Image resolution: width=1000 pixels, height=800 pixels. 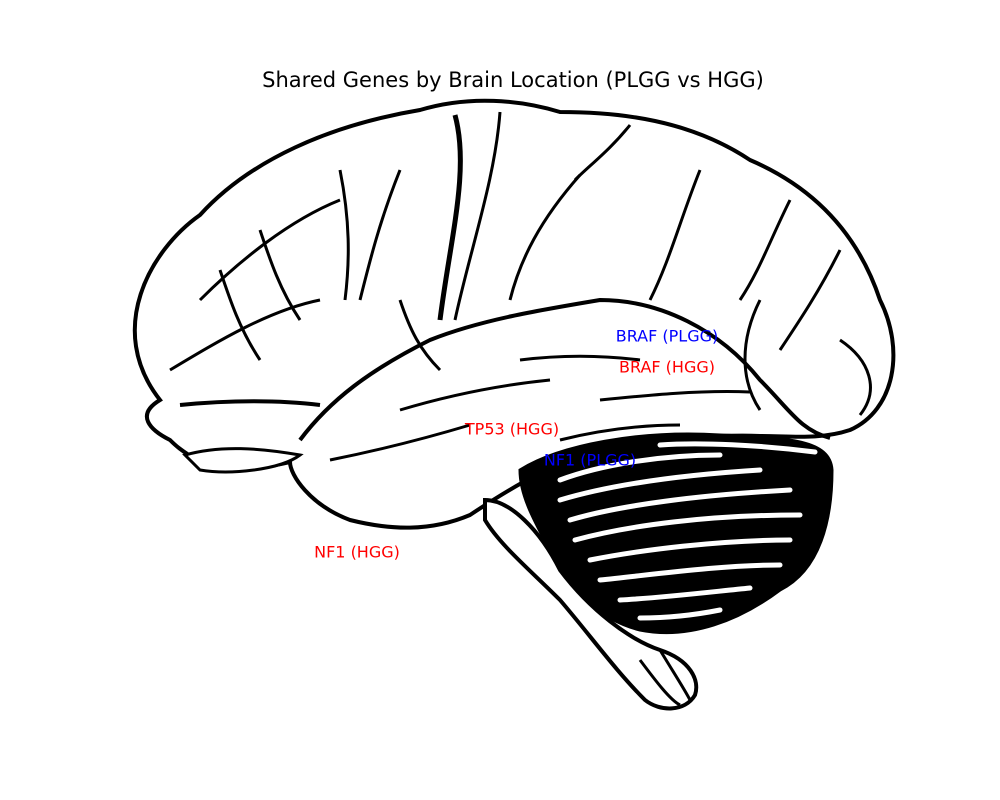 I want to click on temporal-lobe, so click(x=564, y=369).